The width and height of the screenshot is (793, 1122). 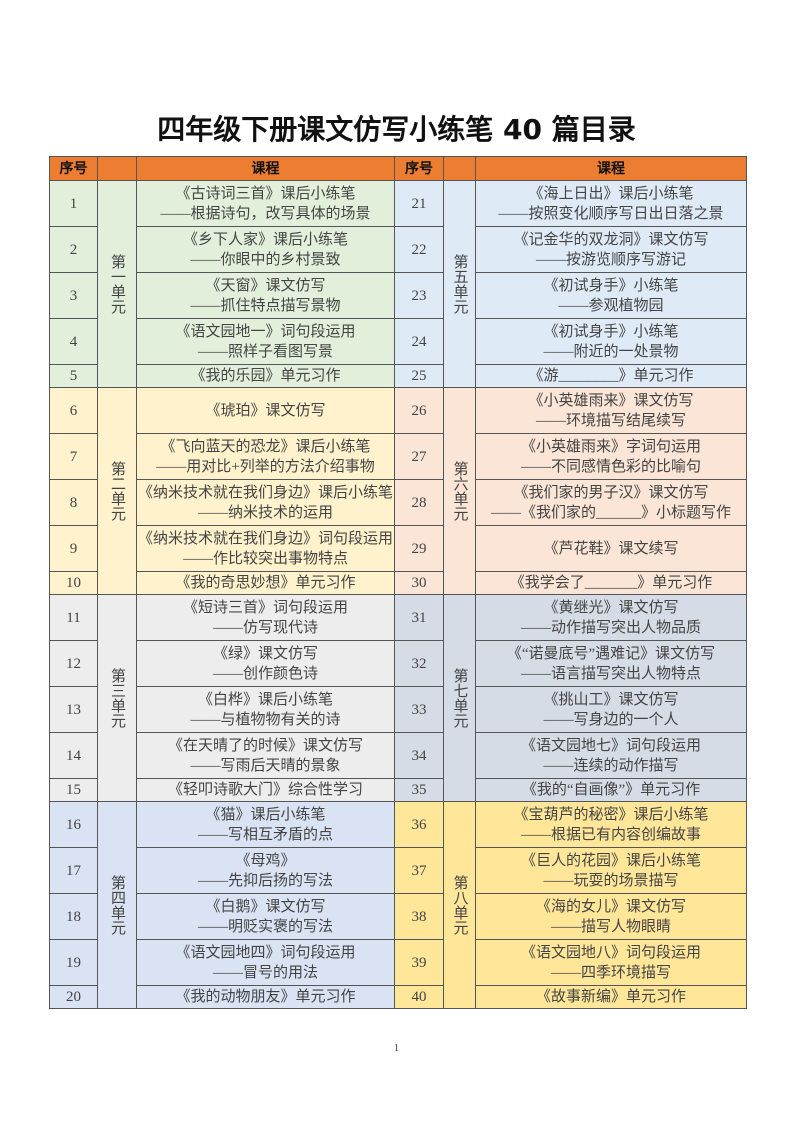 I want to click on course-title: 《挑山工》课文仿写, so click(x=611, y=699).